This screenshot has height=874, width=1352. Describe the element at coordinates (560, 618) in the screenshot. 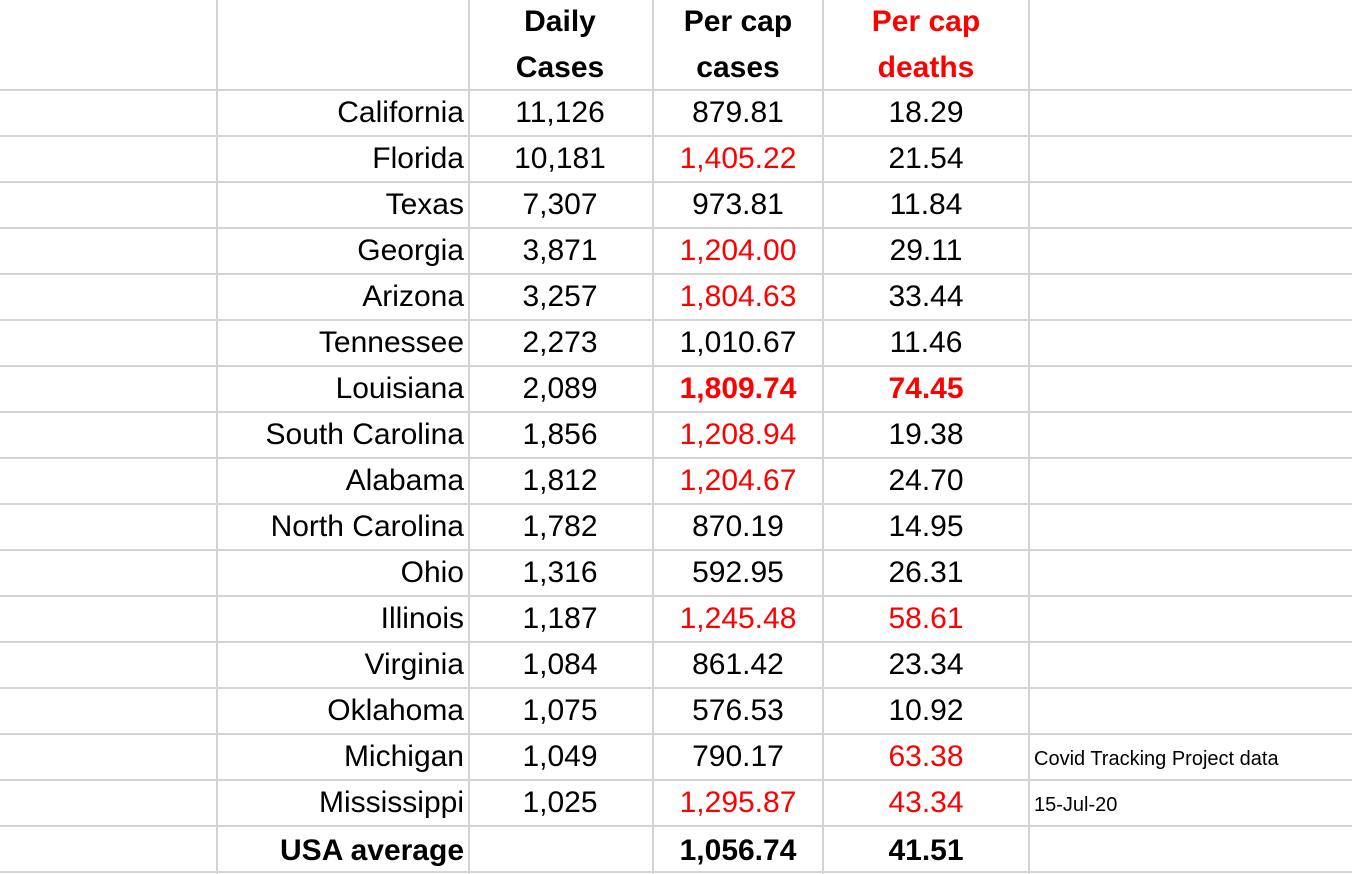

I see `daily-cases: 1,187` at that location.